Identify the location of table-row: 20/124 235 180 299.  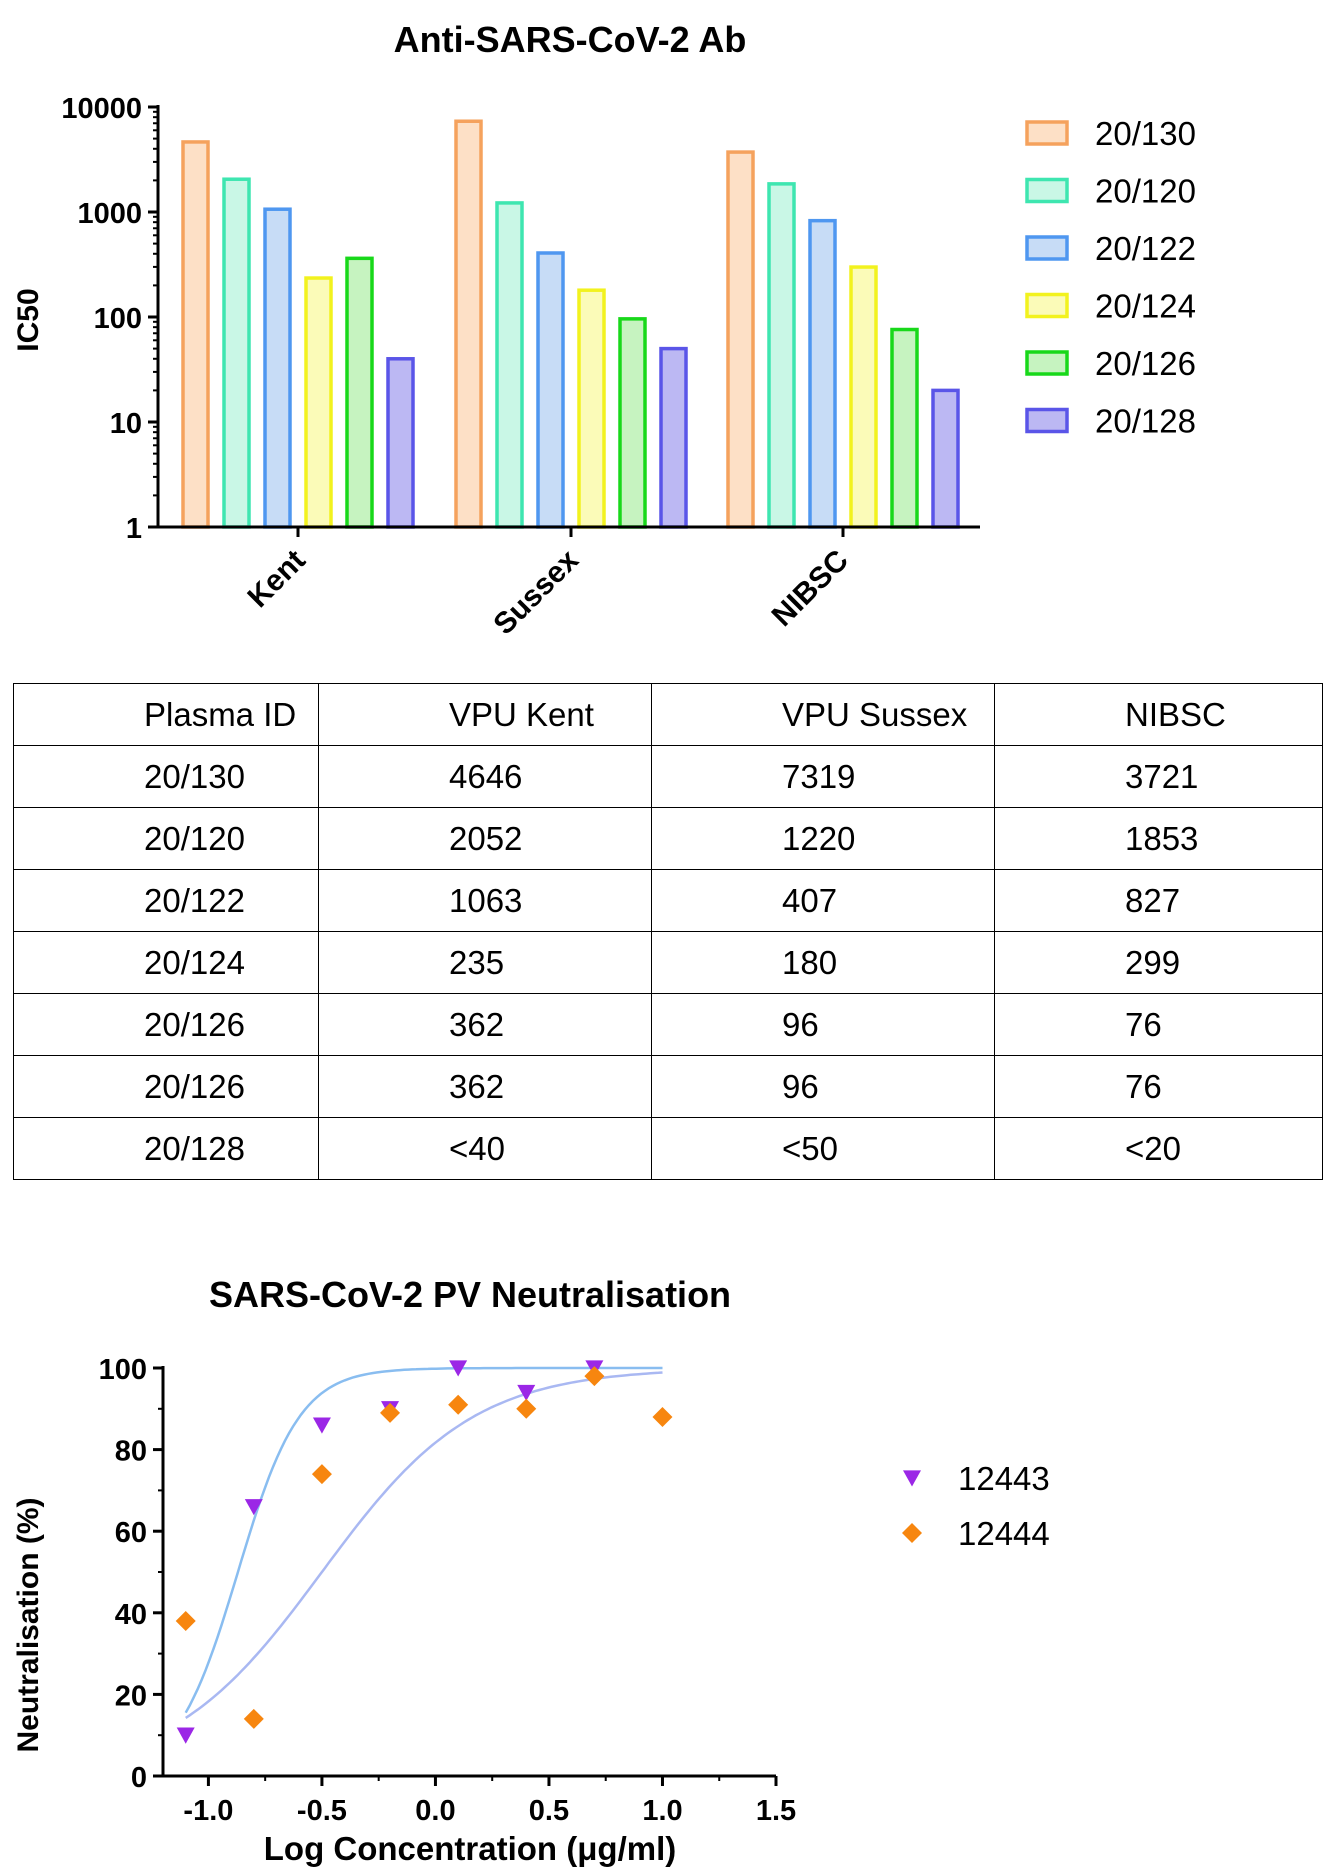
(668, 962).